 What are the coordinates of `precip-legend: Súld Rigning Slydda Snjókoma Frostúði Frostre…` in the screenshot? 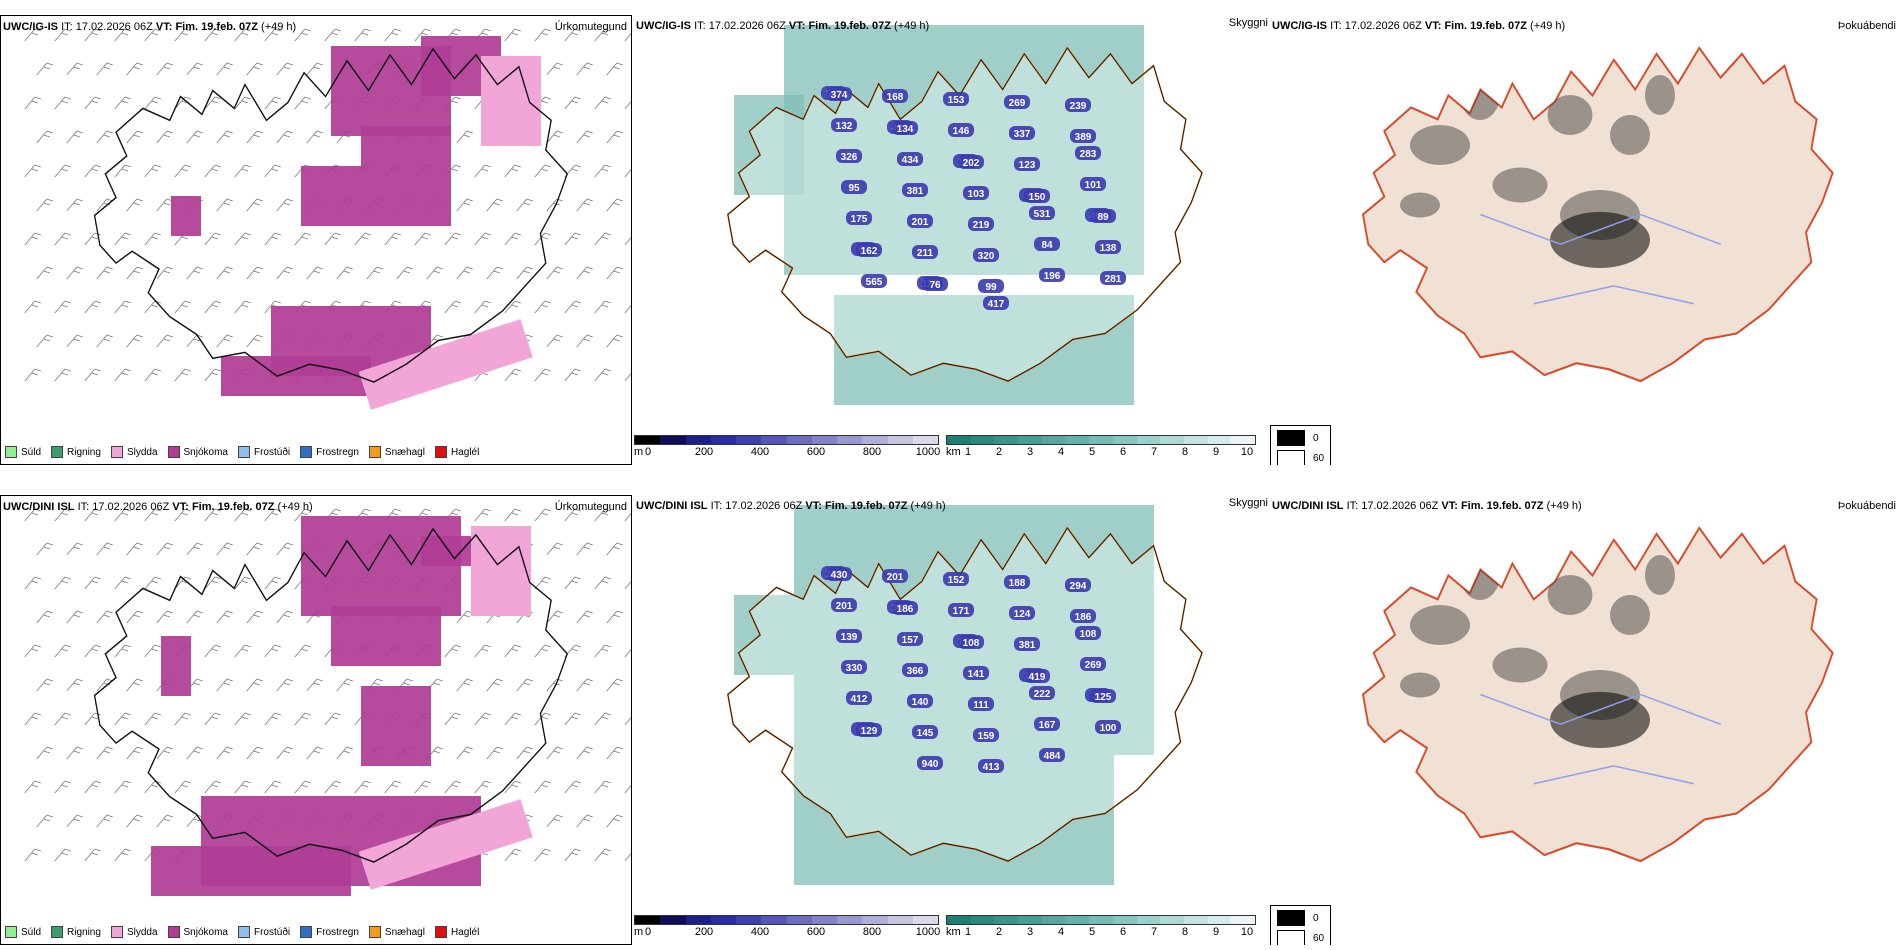 It's located at (242, 932).